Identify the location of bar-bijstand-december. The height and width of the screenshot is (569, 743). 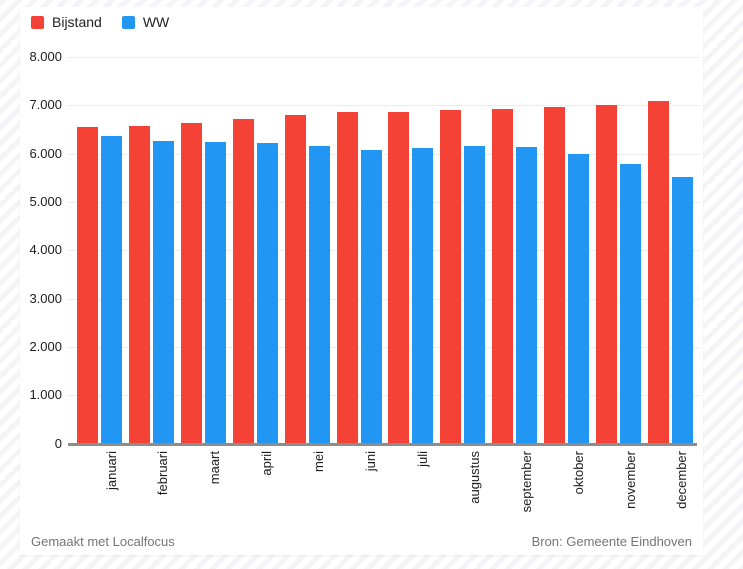
(658, 272).